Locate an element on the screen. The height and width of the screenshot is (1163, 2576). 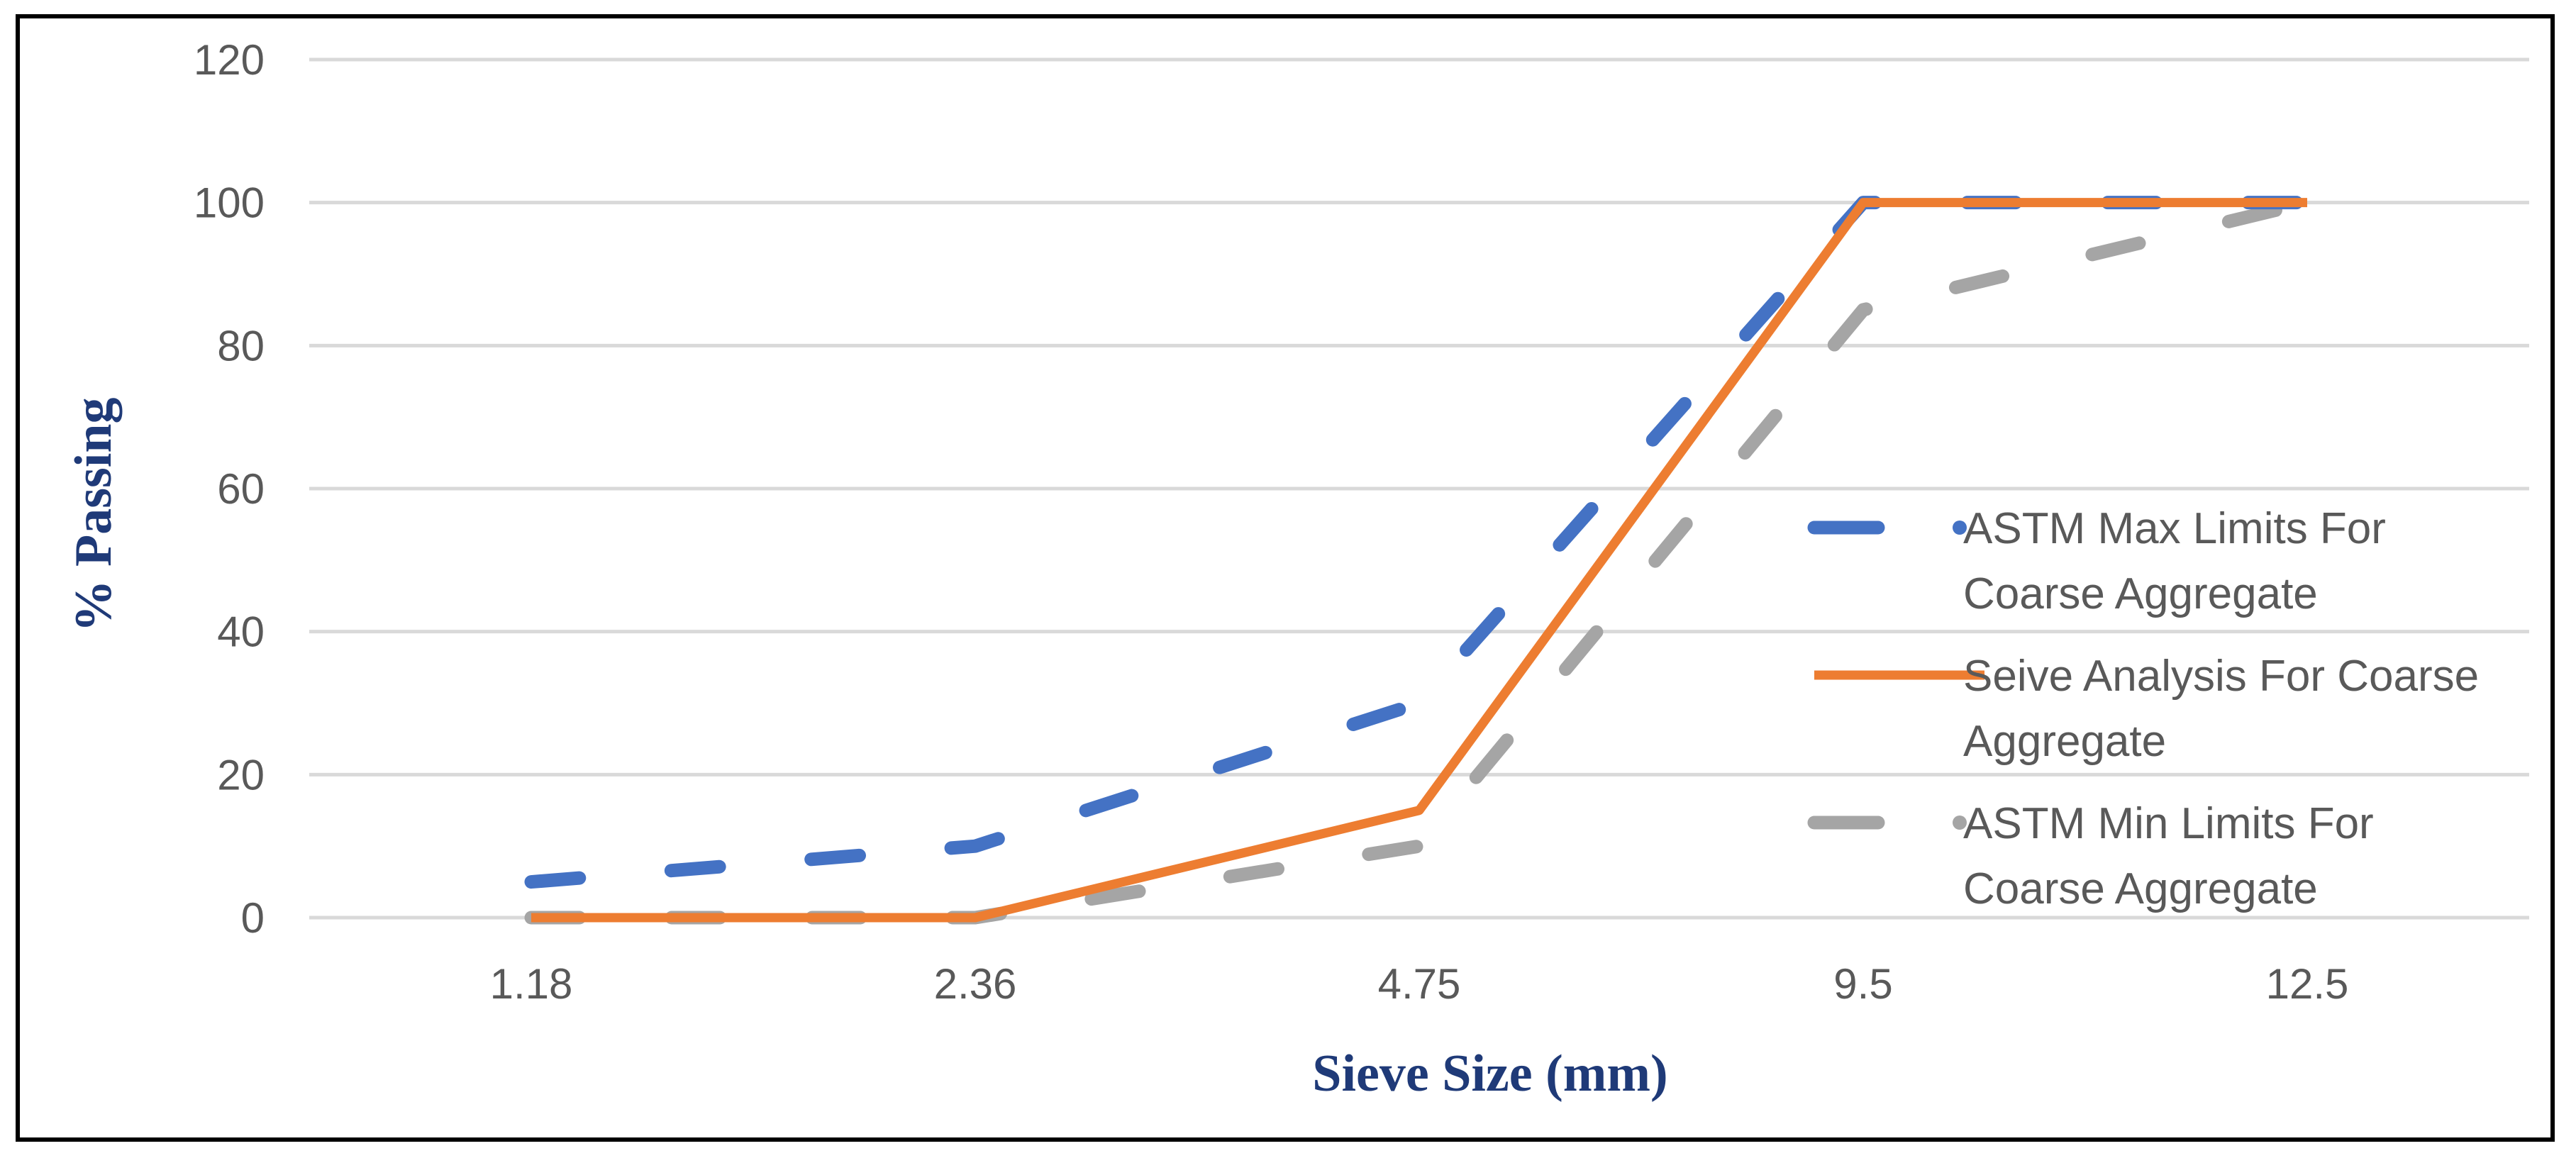
y-tick-label: 80 is located at coordinates (241, 345).